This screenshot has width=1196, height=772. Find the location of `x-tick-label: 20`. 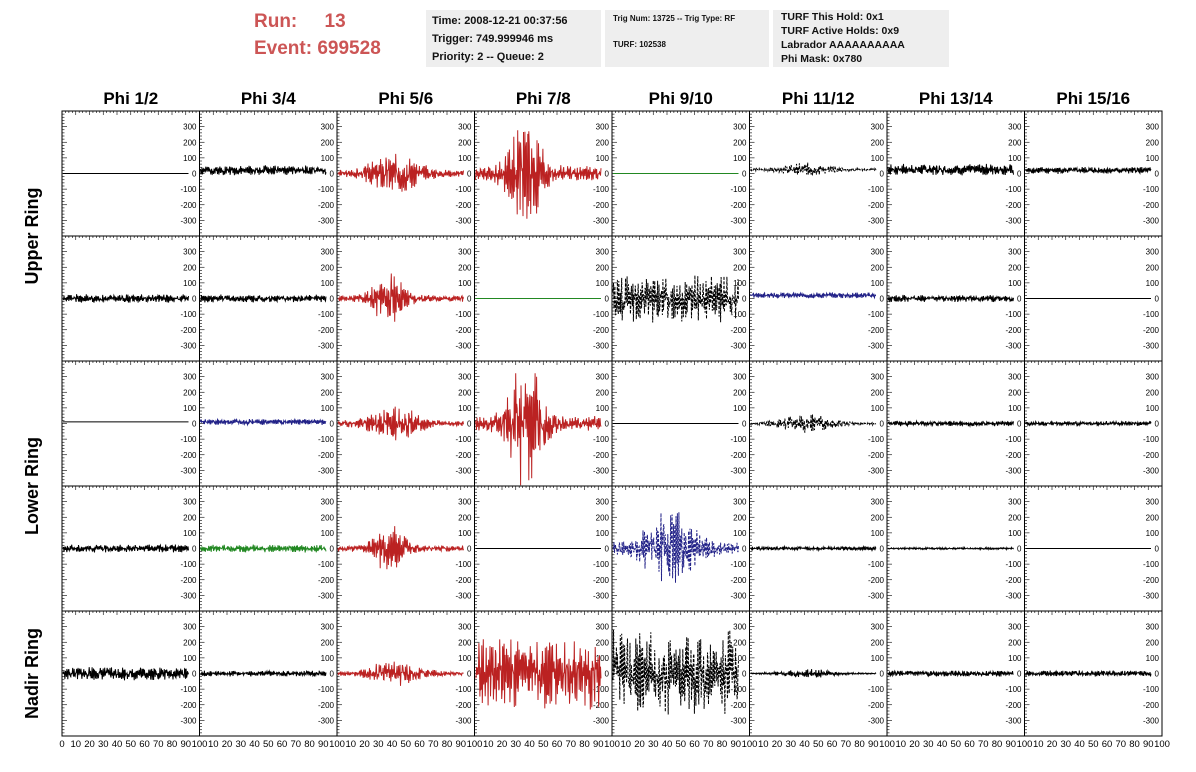

x-tick-label: 20 is located at coordinates (502, 744).